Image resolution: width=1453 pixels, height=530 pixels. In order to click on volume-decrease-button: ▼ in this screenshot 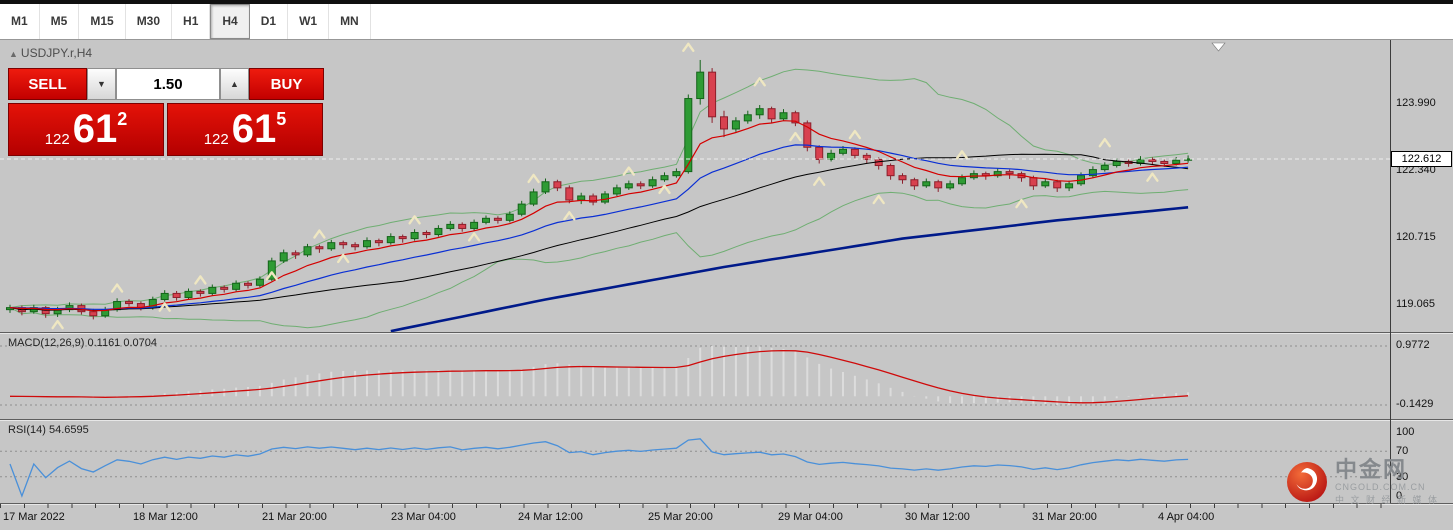, I will do `click(101, 84)`.